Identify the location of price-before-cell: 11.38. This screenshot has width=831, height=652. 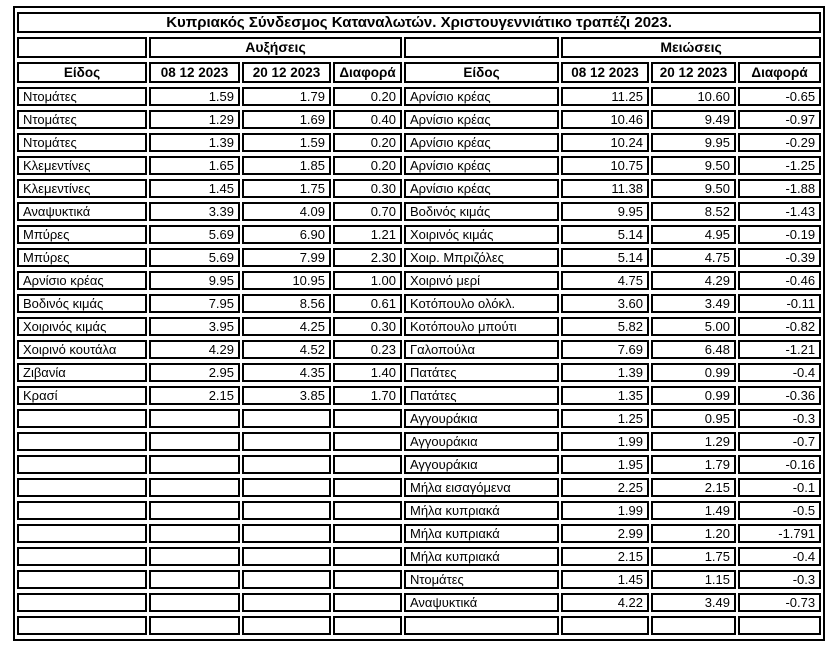
(605, 188).